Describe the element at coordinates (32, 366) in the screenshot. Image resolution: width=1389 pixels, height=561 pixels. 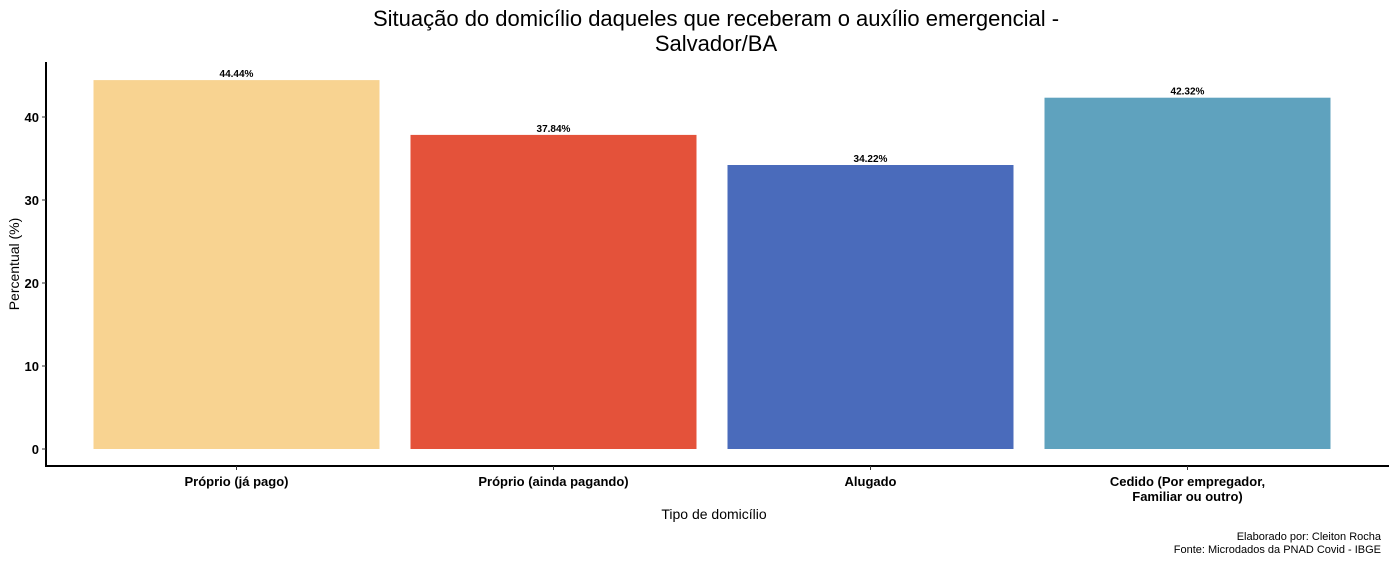
I see `y-tick-label-10: 10` at that location.